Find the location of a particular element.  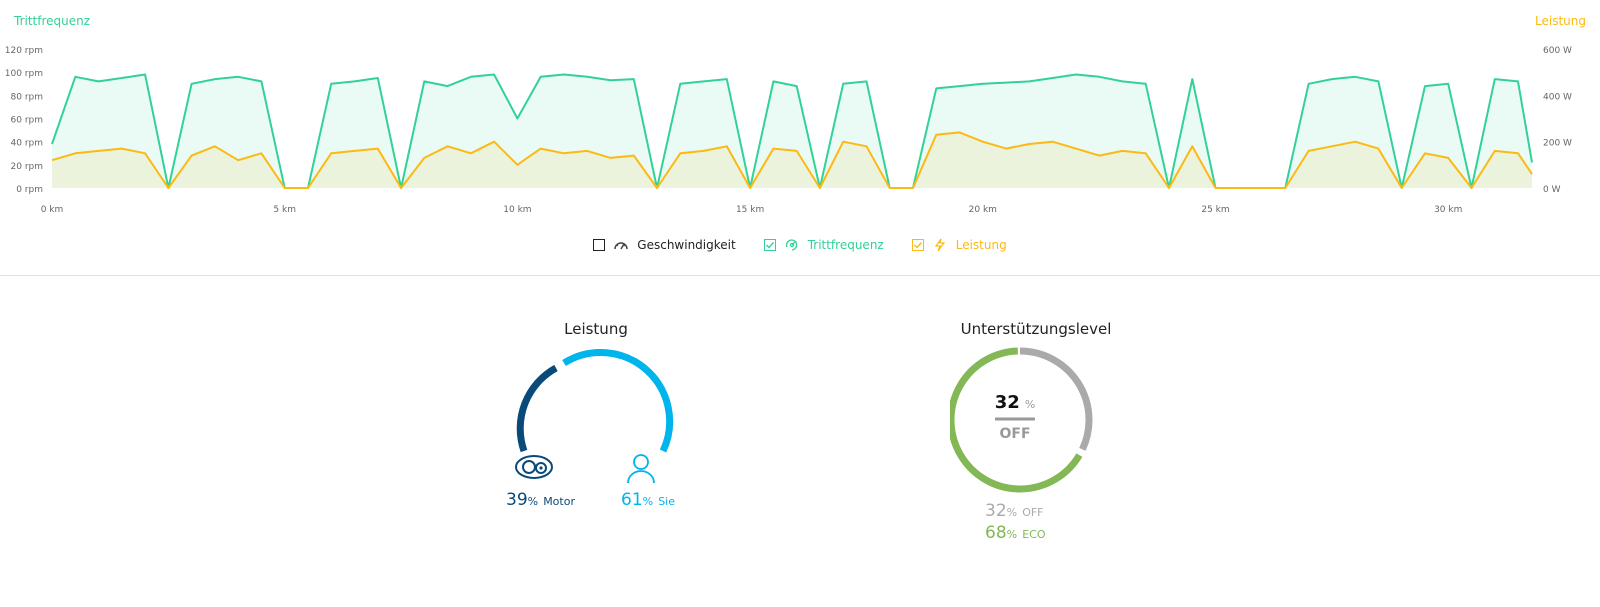

cadence-icon is located at coordinates (792, 245).